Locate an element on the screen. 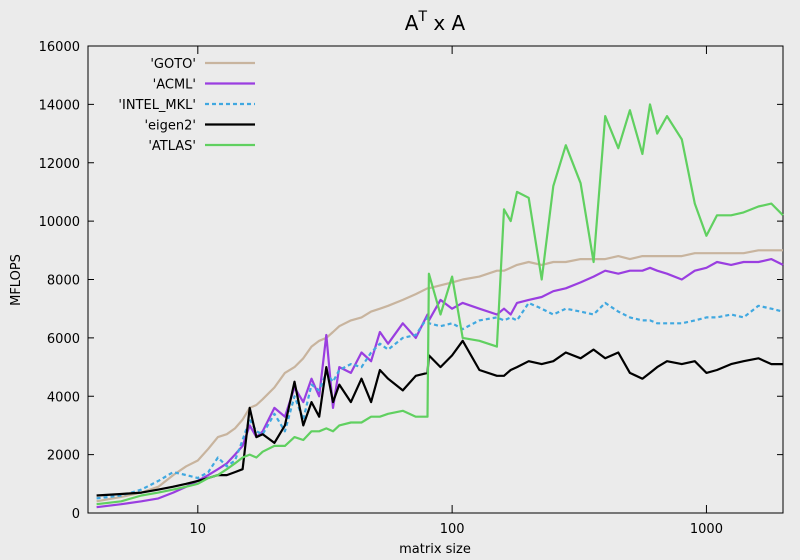 The width and height of the screenshot is (800, 560). title-superscript: T is located at coordinates (422, 17).